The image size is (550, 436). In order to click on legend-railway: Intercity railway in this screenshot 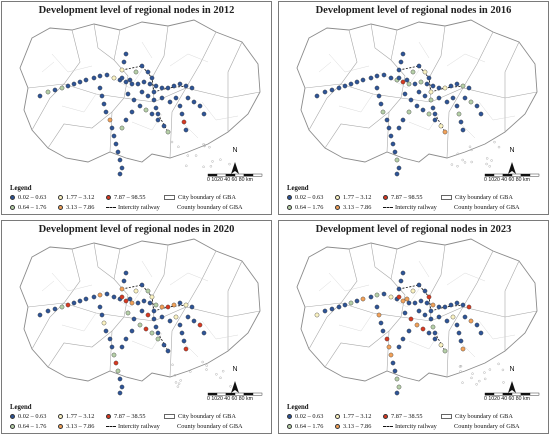, I will do `click(410, 426)`.